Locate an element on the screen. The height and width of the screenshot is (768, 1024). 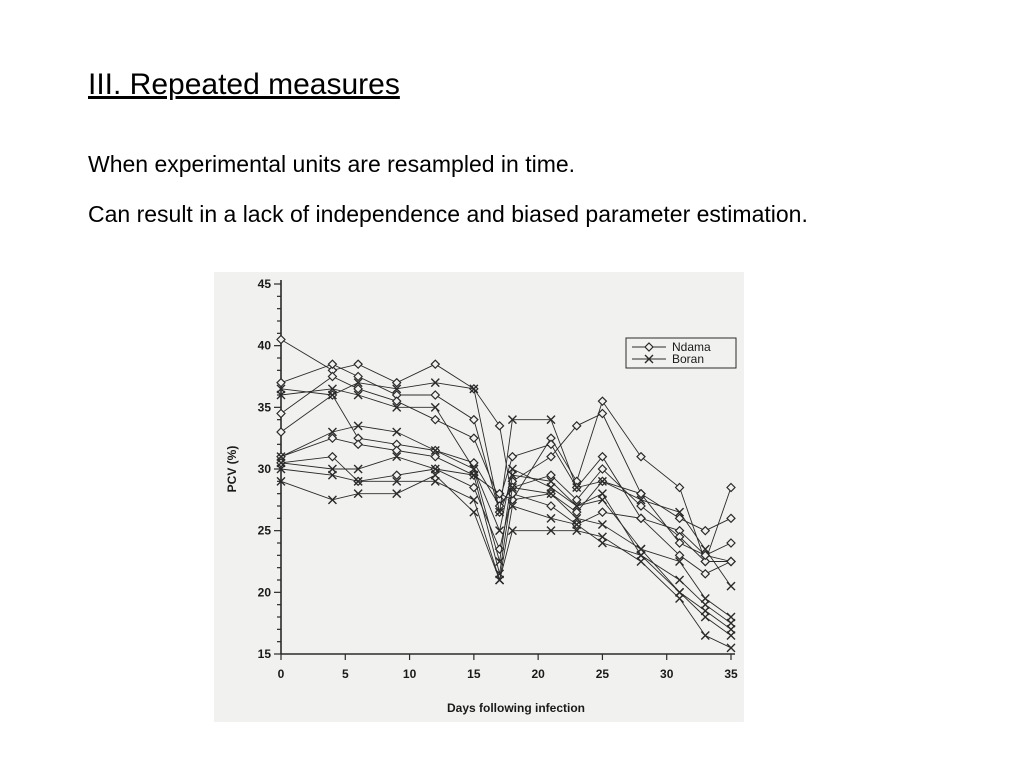
y-tick-label: 45 is located at coordinates (265, 284).